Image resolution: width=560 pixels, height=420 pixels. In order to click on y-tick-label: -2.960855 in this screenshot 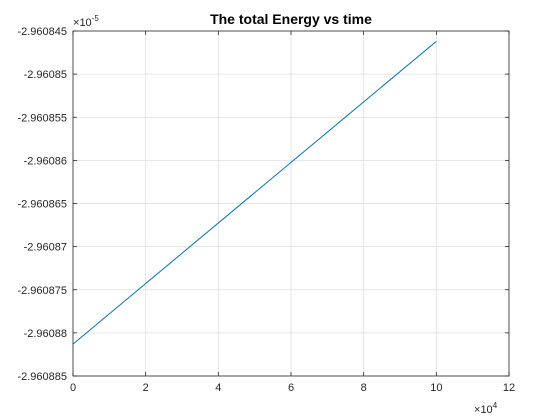, I will do `click(42, 118)`.